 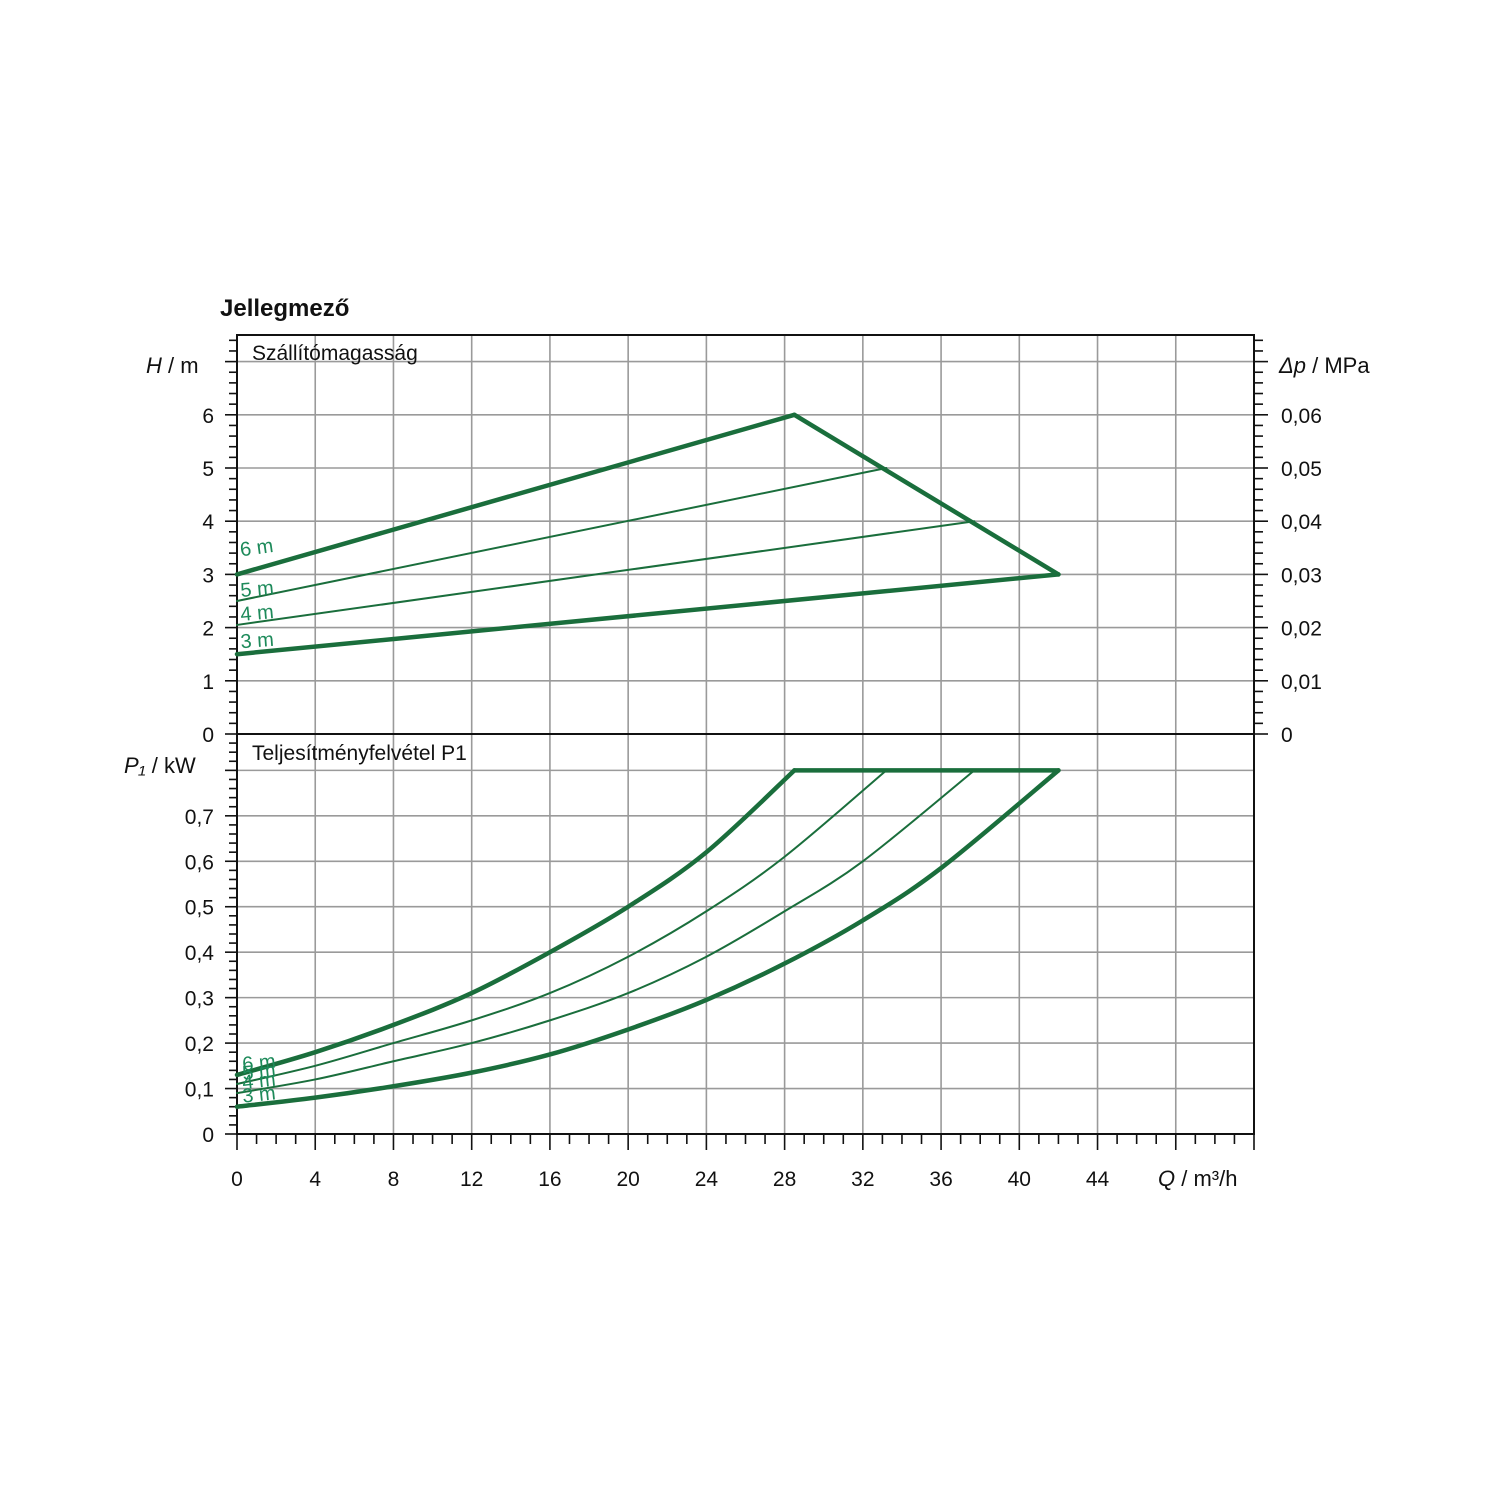 I want to click on head-curve-6m, so click(x=515, y=494).